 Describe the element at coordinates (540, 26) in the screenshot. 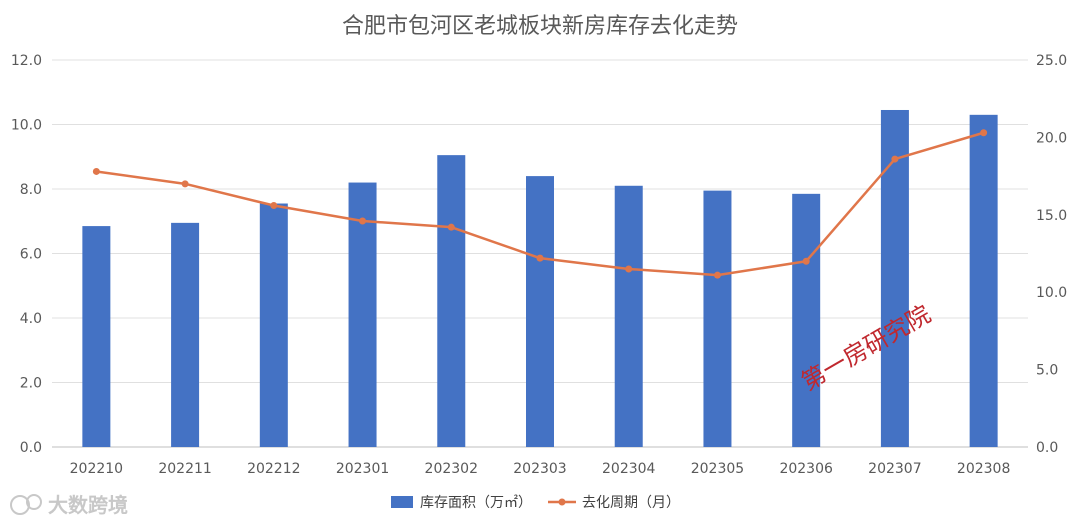

I see `chart-title: 合肥市包河区老城板块新房库存去化走势` at that location.